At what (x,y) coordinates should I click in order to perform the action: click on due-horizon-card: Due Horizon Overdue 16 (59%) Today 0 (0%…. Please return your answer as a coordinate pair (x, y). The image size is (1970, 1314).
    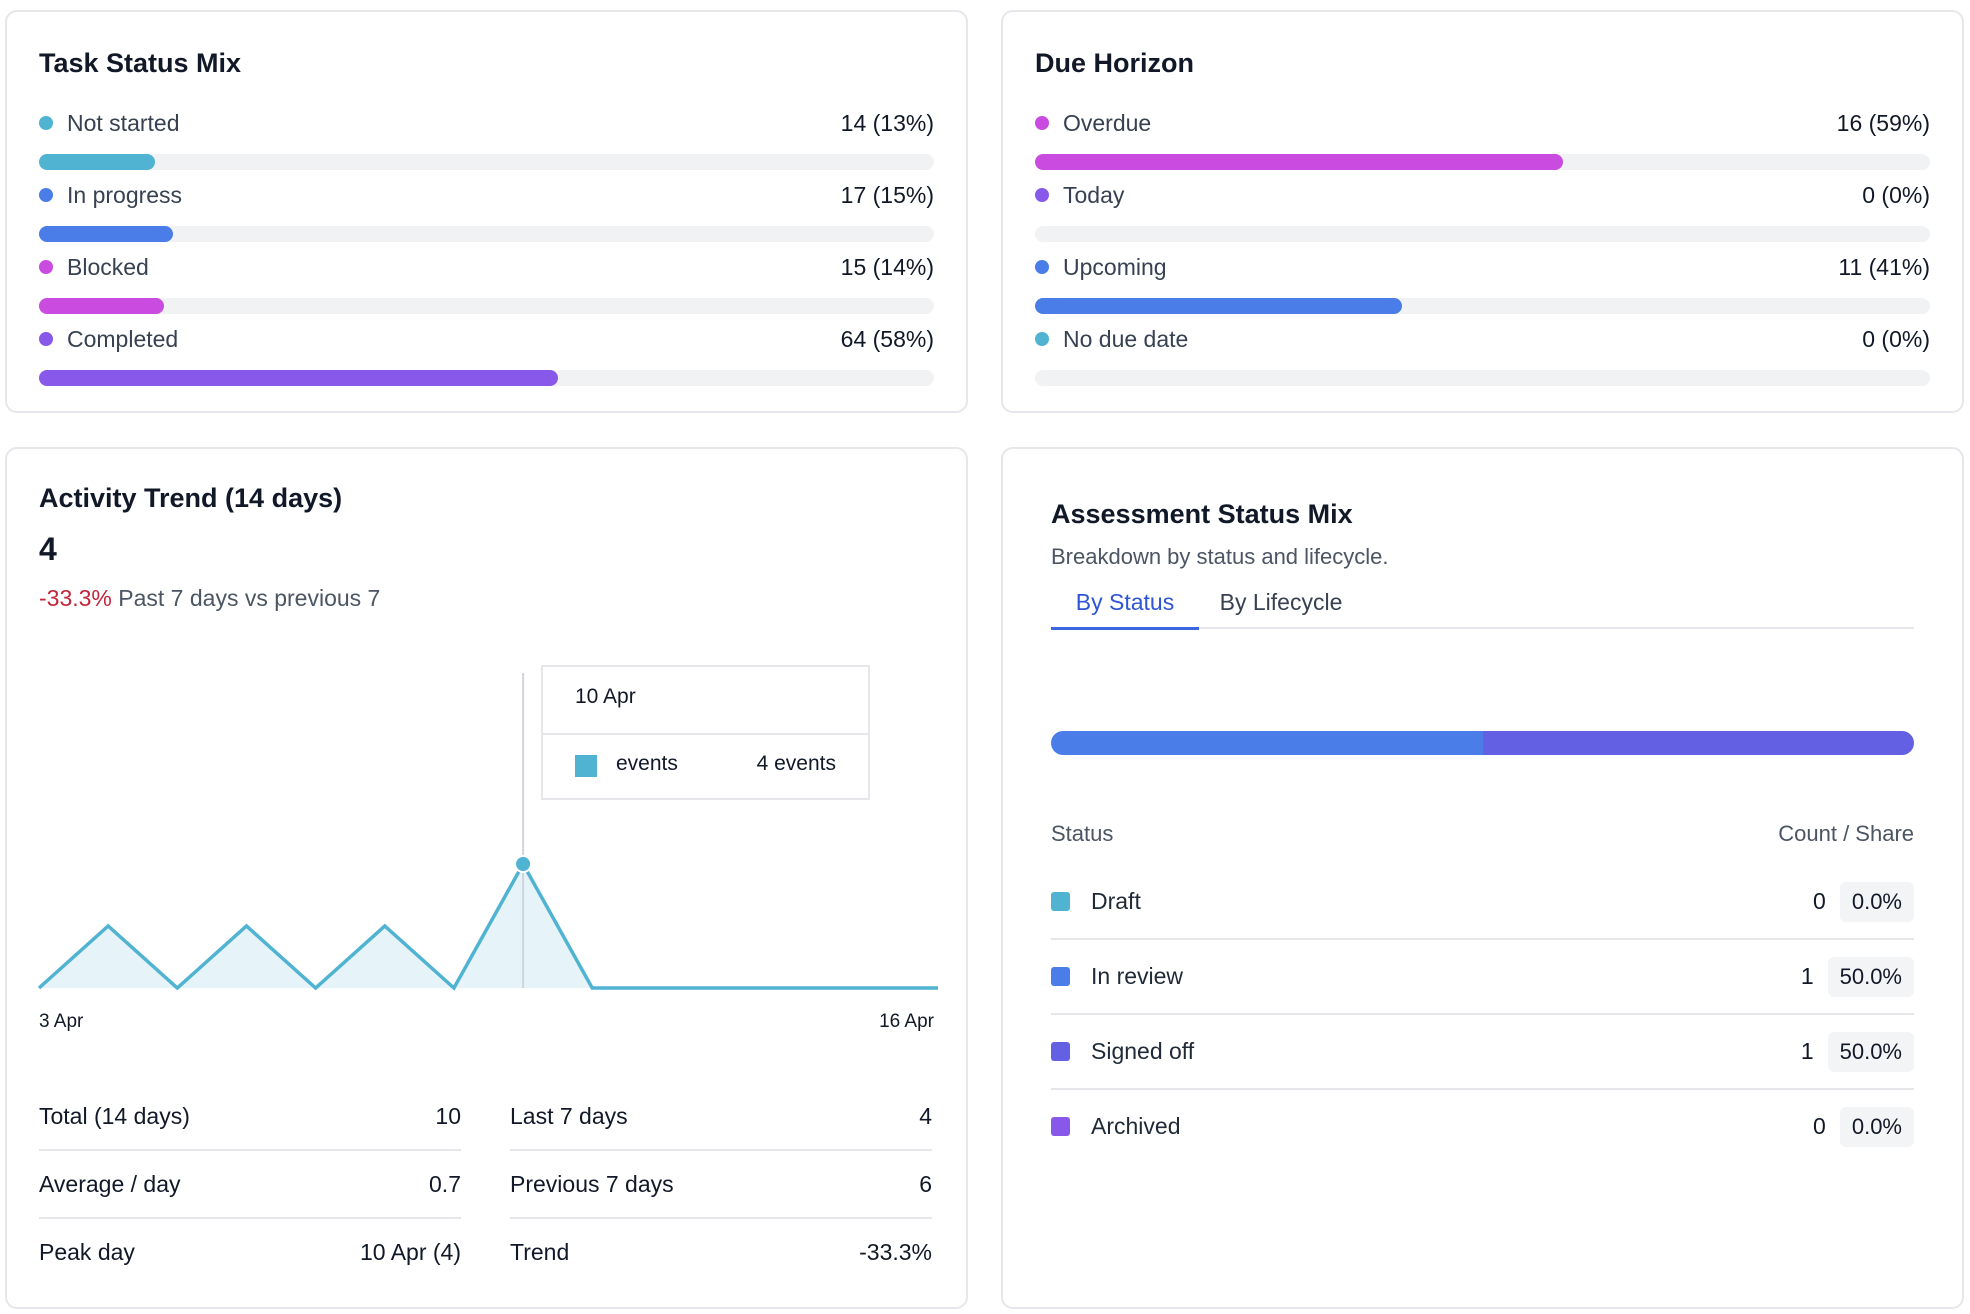
    Looking at the image, I should click on (1482, 211).